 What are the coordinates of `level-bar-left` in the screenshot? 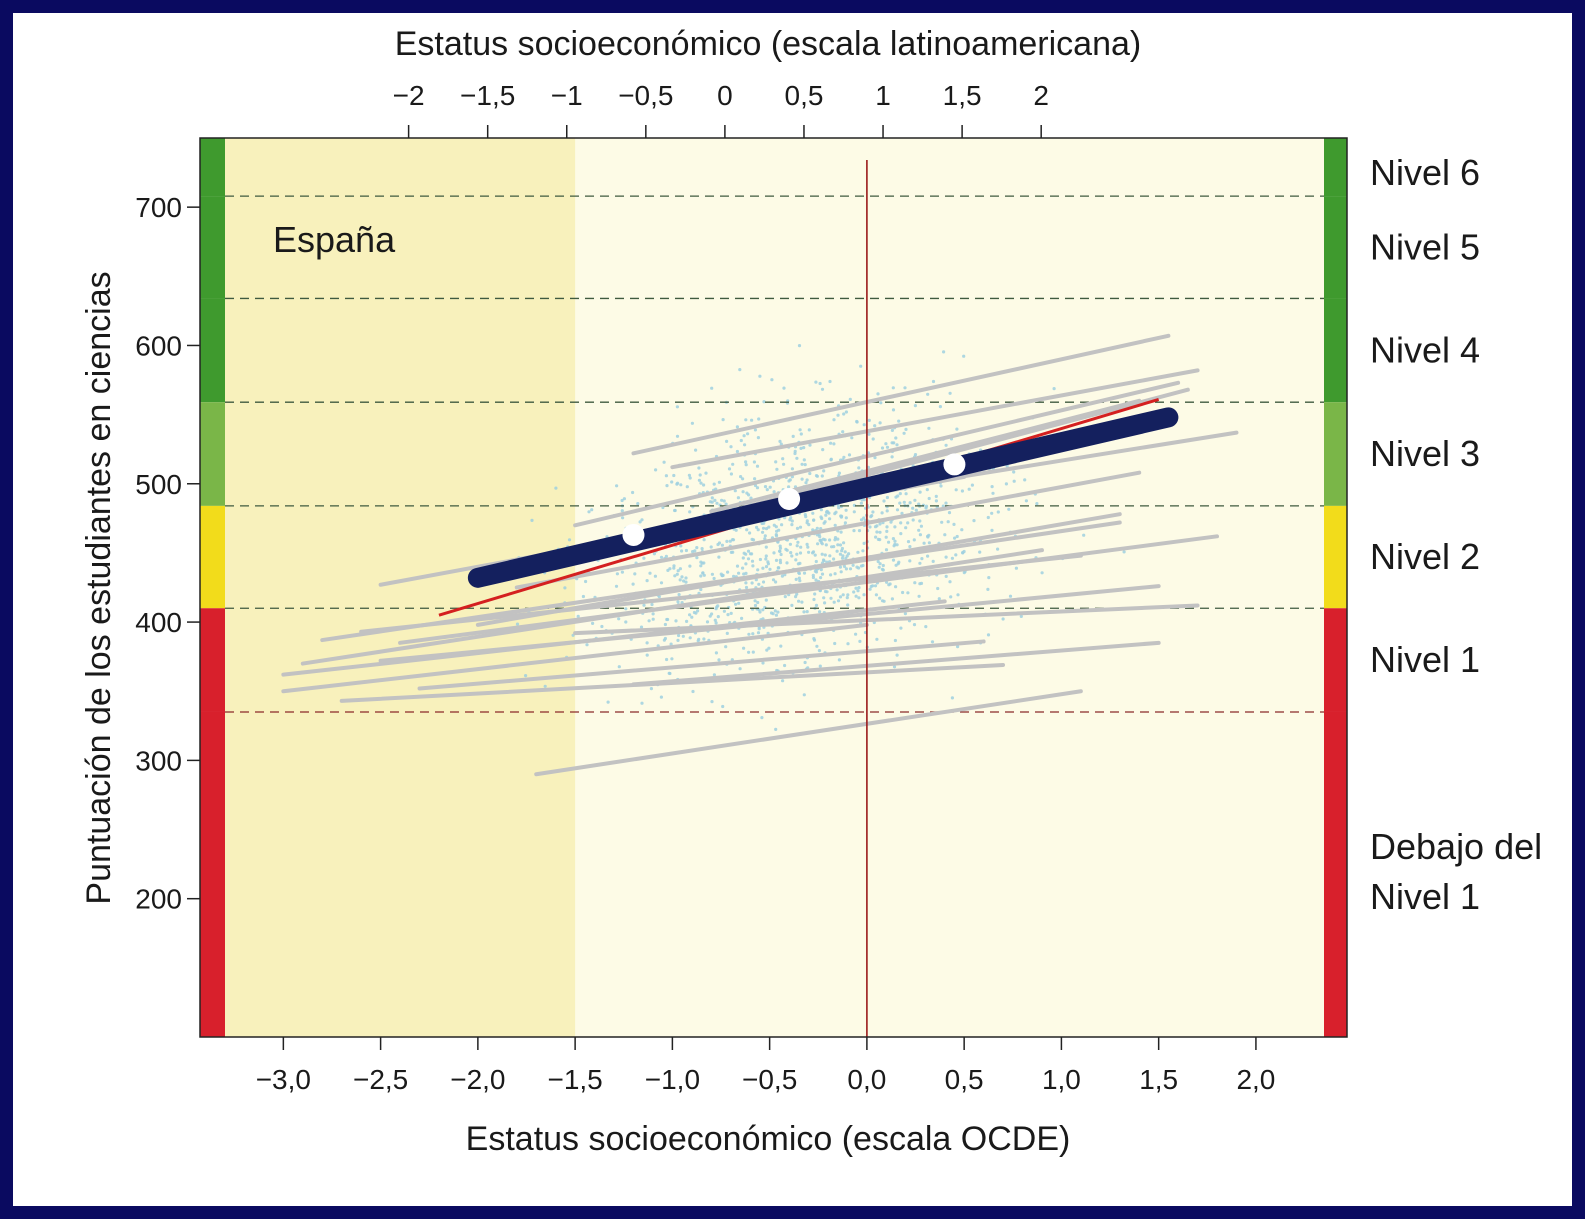 It's located at (212, 660).